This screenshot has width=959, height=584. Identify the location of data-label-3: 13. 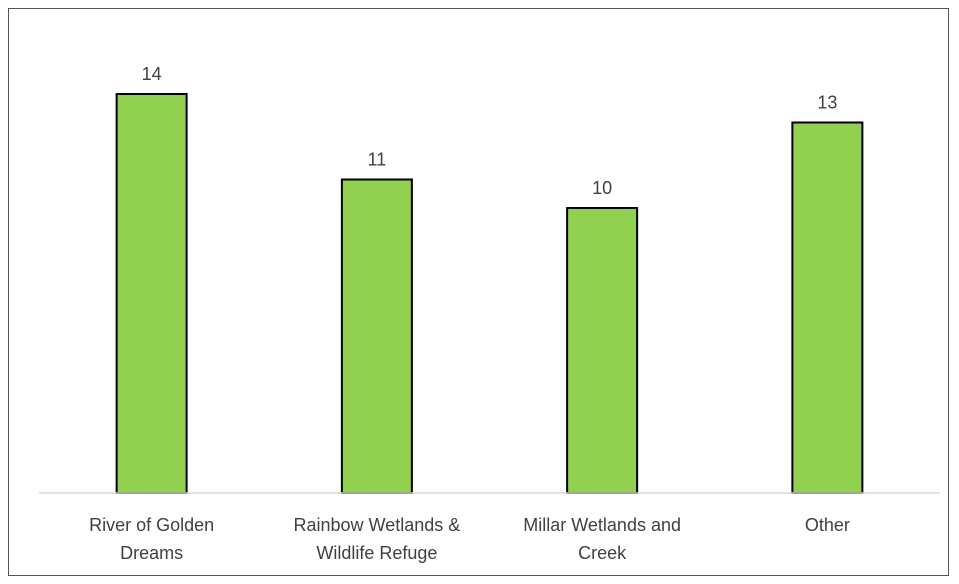
(827, 103).